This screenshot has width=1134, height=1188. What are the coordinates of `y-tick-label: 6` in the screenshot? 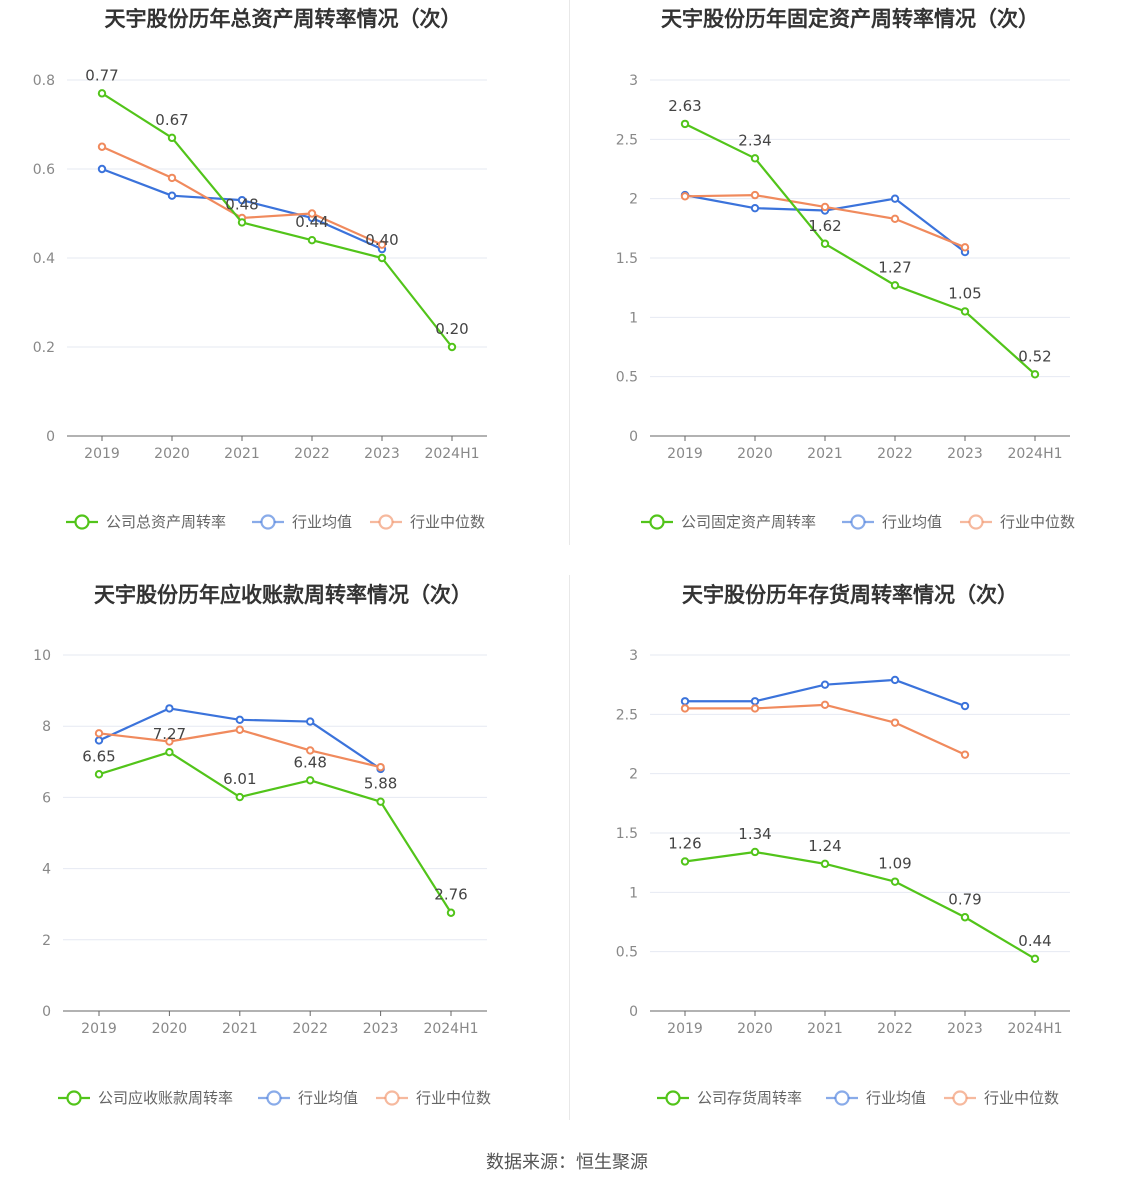 It's located at (46, 798).